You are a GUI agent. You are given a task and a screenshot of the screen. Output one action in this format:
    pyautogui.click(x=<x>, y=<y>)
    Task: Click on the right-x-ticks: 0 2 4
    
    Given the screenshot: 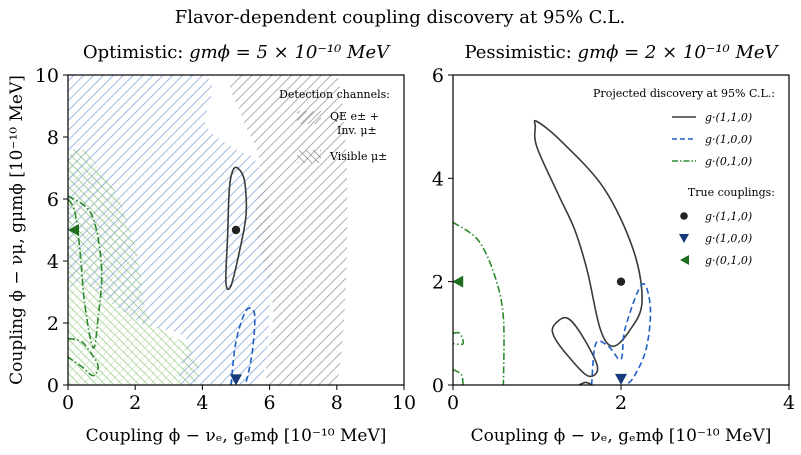 What is the action you would take?
    pyautogui.click(x=621, y=399)
    